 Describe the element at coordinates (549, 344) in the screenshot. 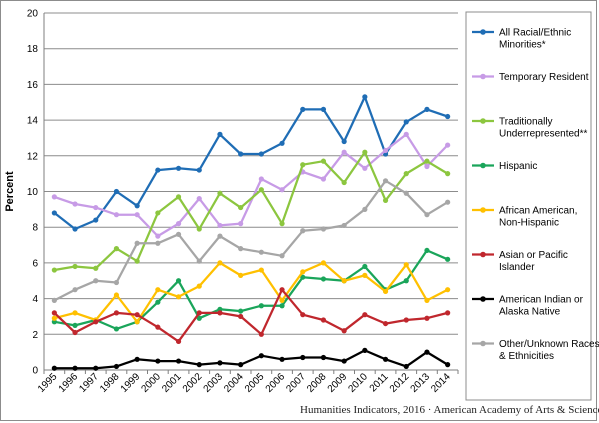

I see `legend-label-line: Other/Unknown Races` at that location.